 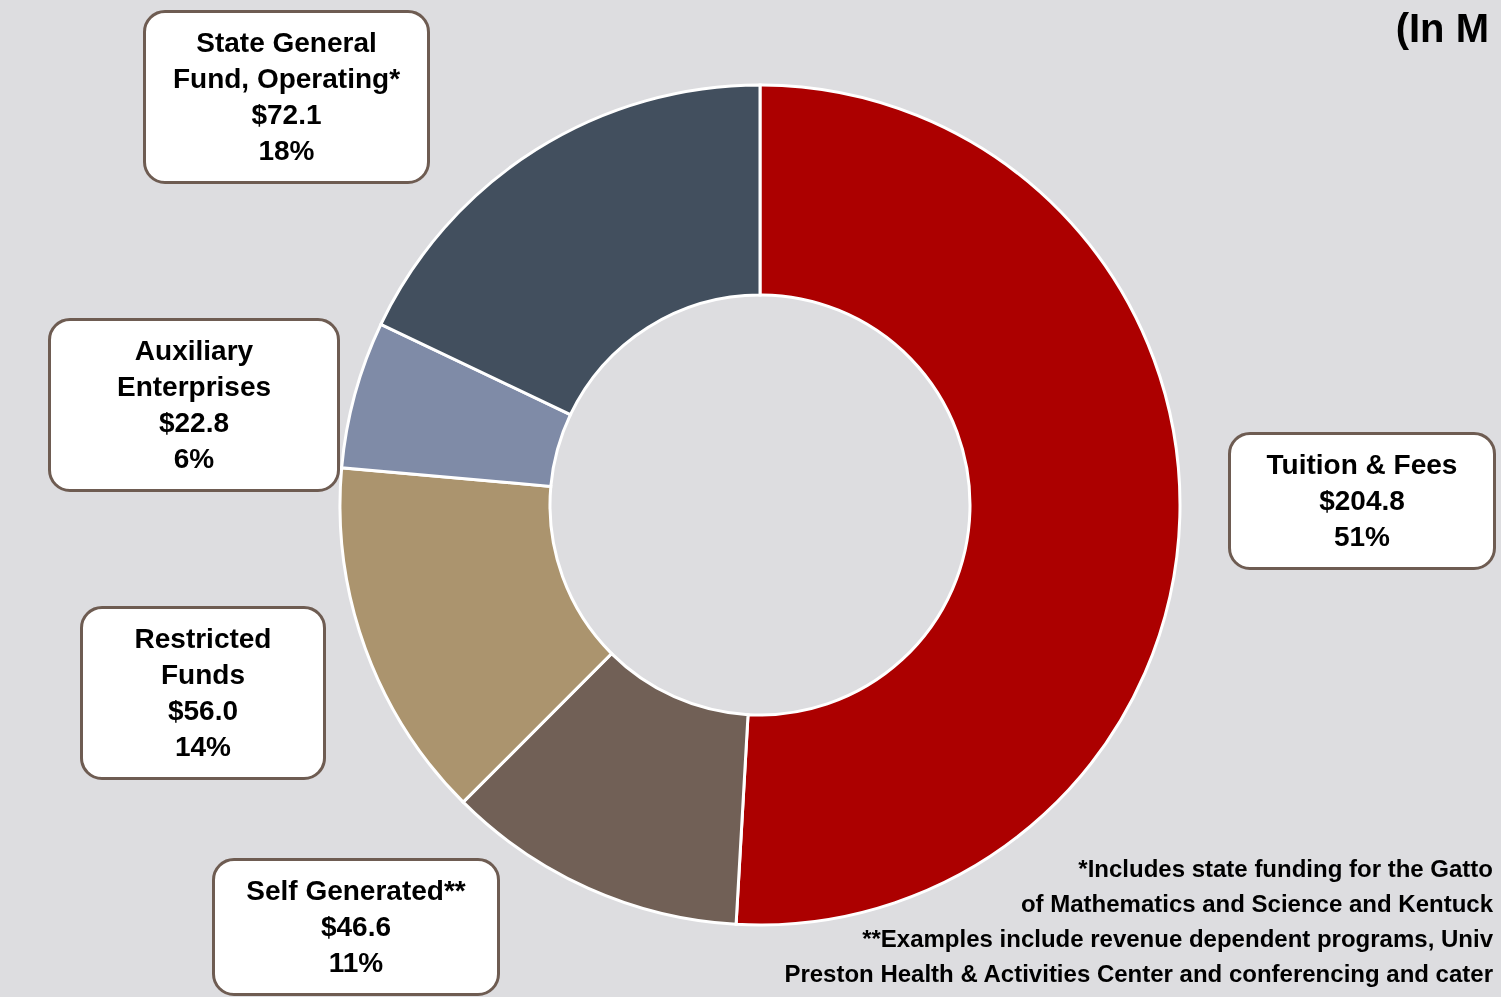 I want to click on slice-label: Auxiliary Enterprises, so click(x=194, y=369).